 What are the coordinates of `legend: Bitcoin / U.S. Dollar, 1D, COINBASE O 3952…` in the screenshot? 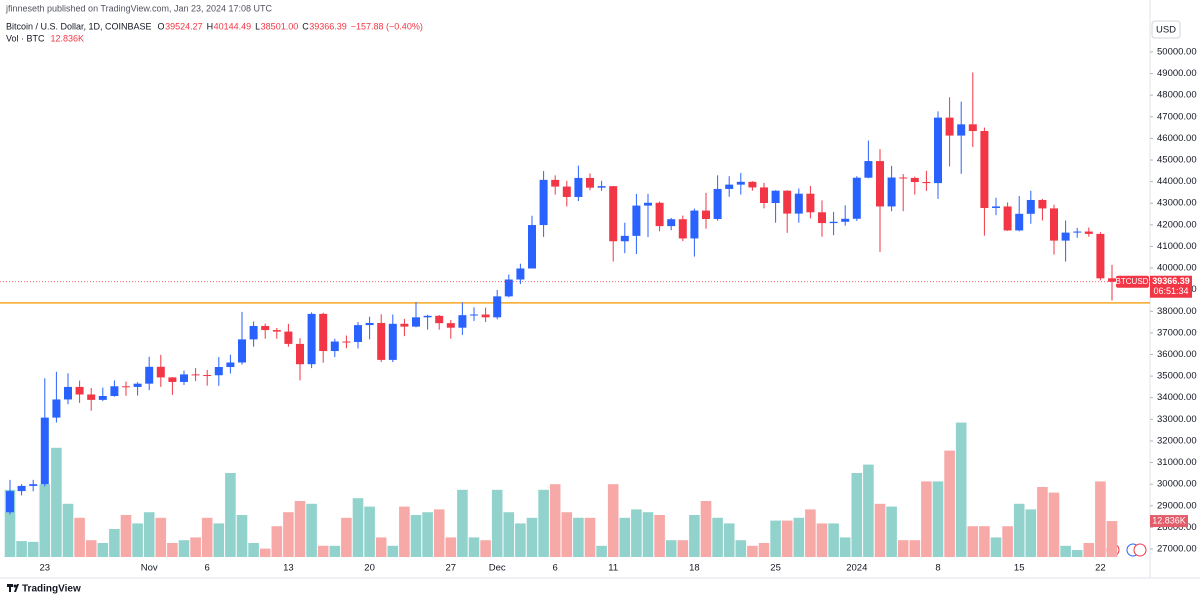 It's located at (214, 32).